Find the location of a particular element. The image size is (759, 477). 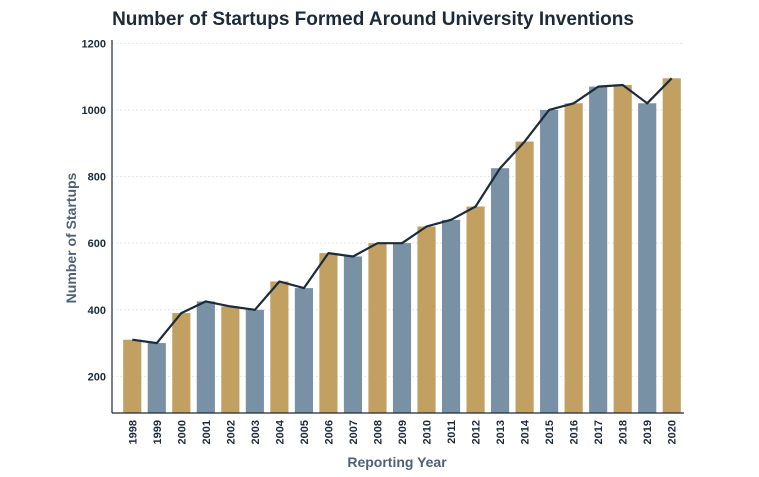

bar-2006 is located at coordinates (328, 333).